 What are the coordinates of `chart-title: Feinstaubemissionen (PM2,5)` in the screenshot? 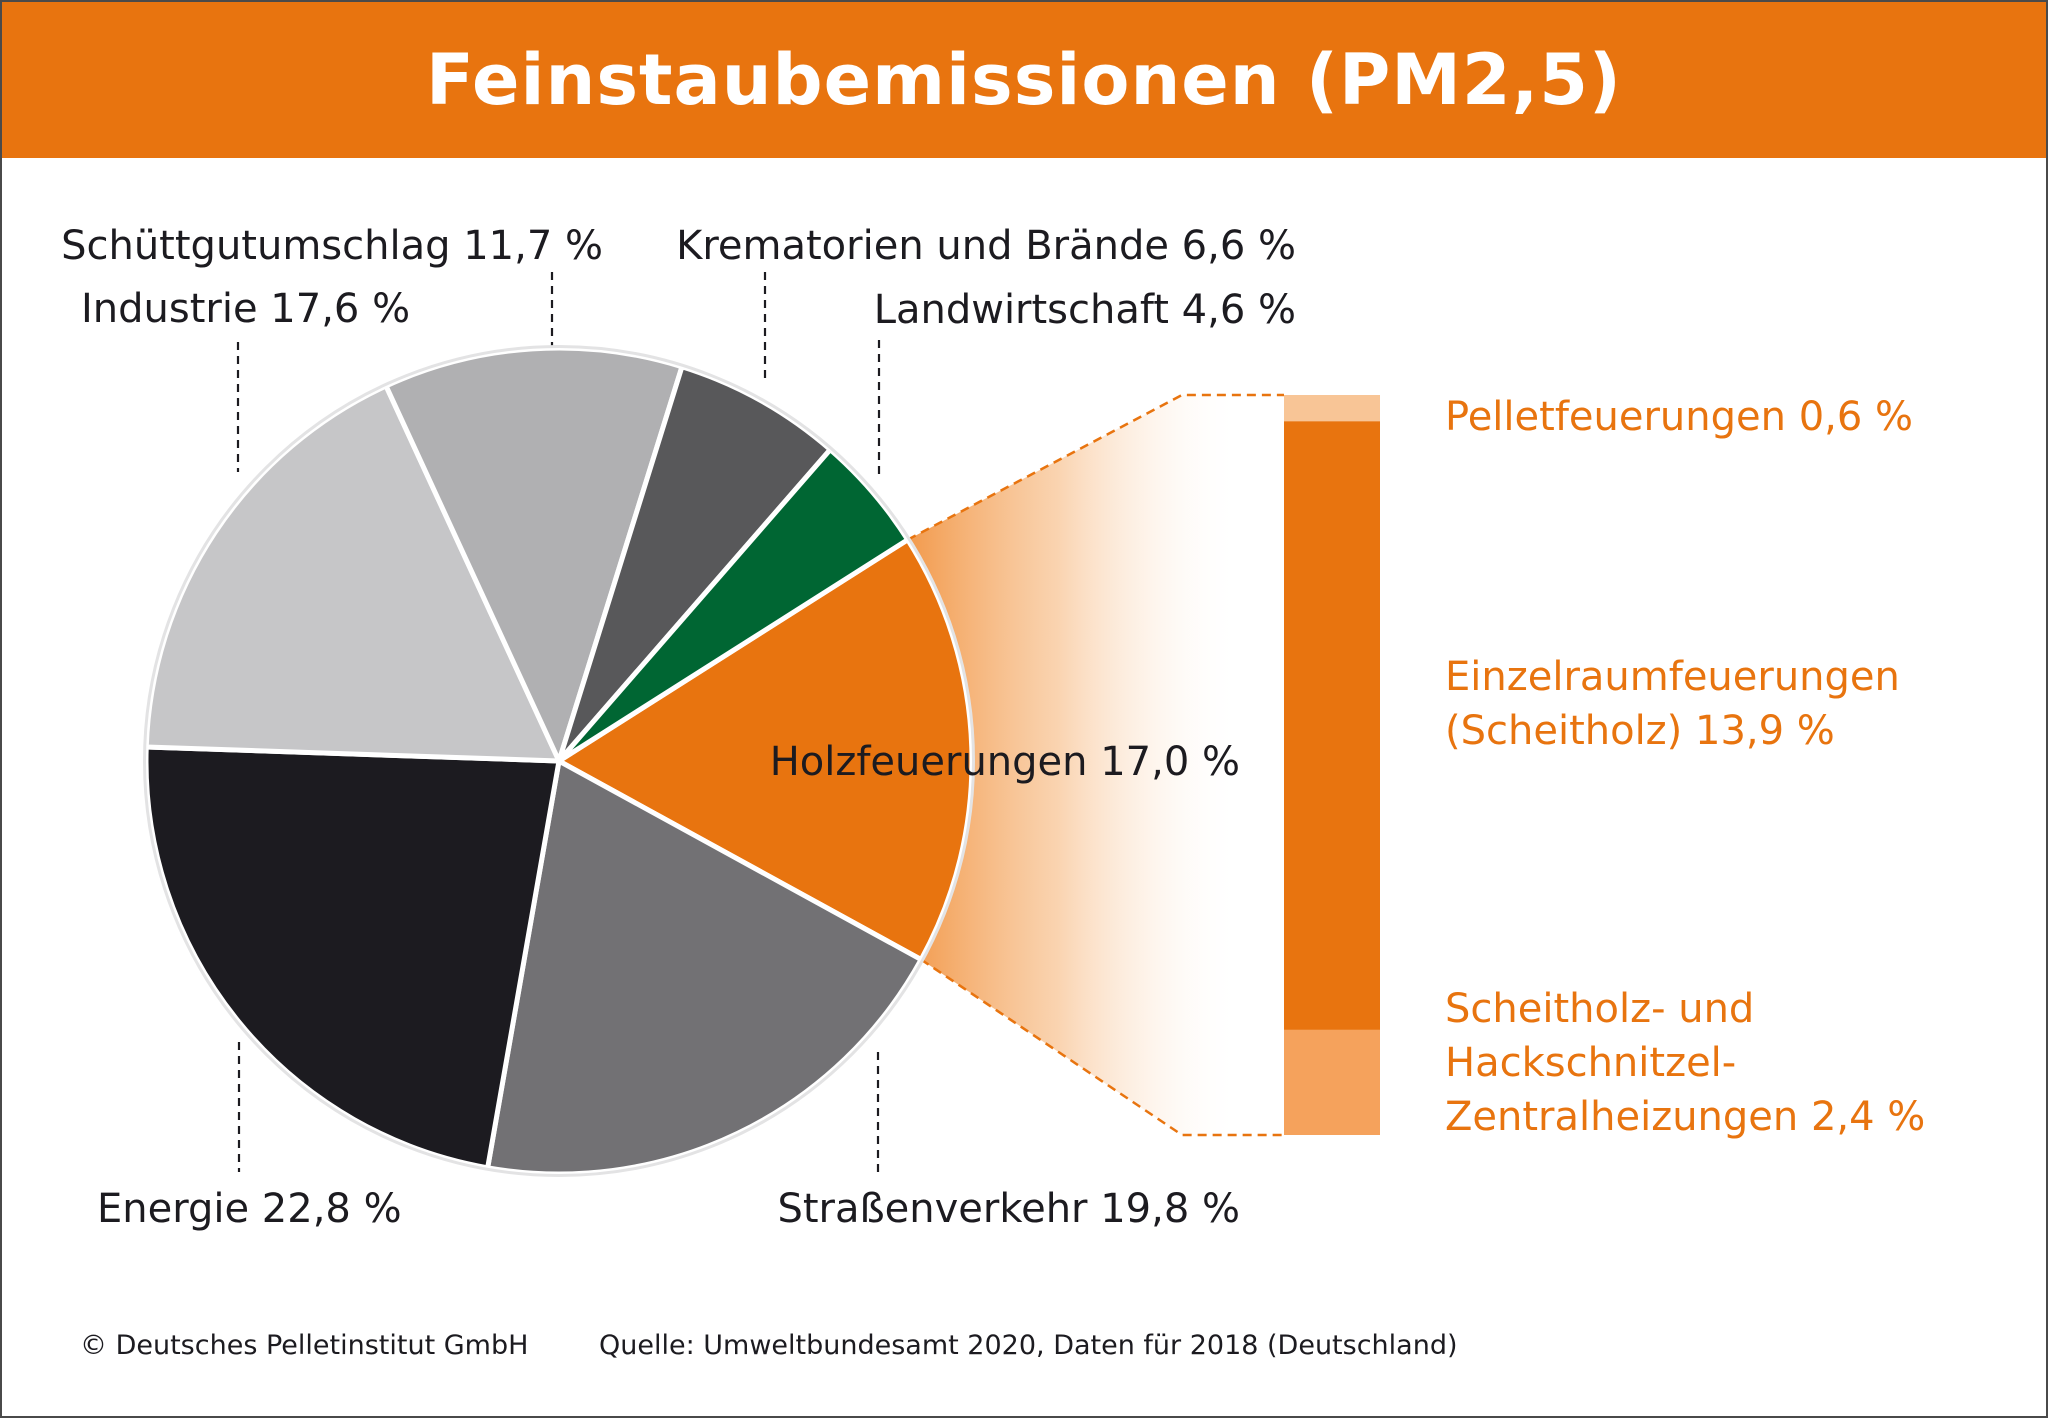 It's located at (1024, 80).